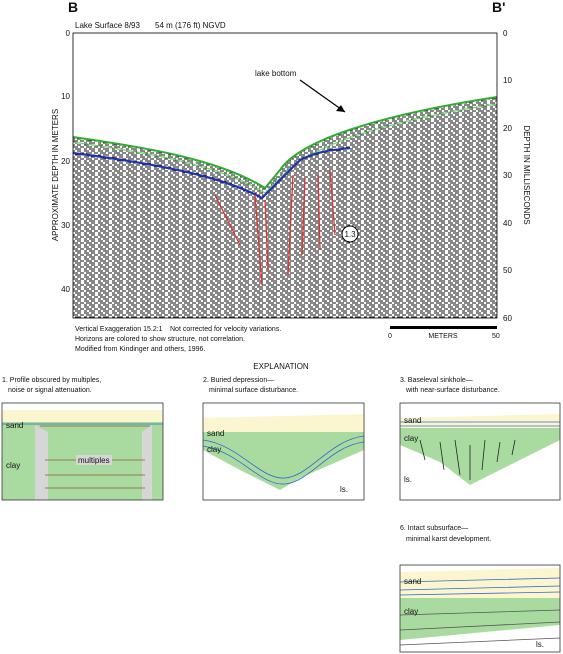  Describe the element at coordinates (119, 329) in the screenshot. I see `note: Vertical Exaggeration 15.2:1` at that location.